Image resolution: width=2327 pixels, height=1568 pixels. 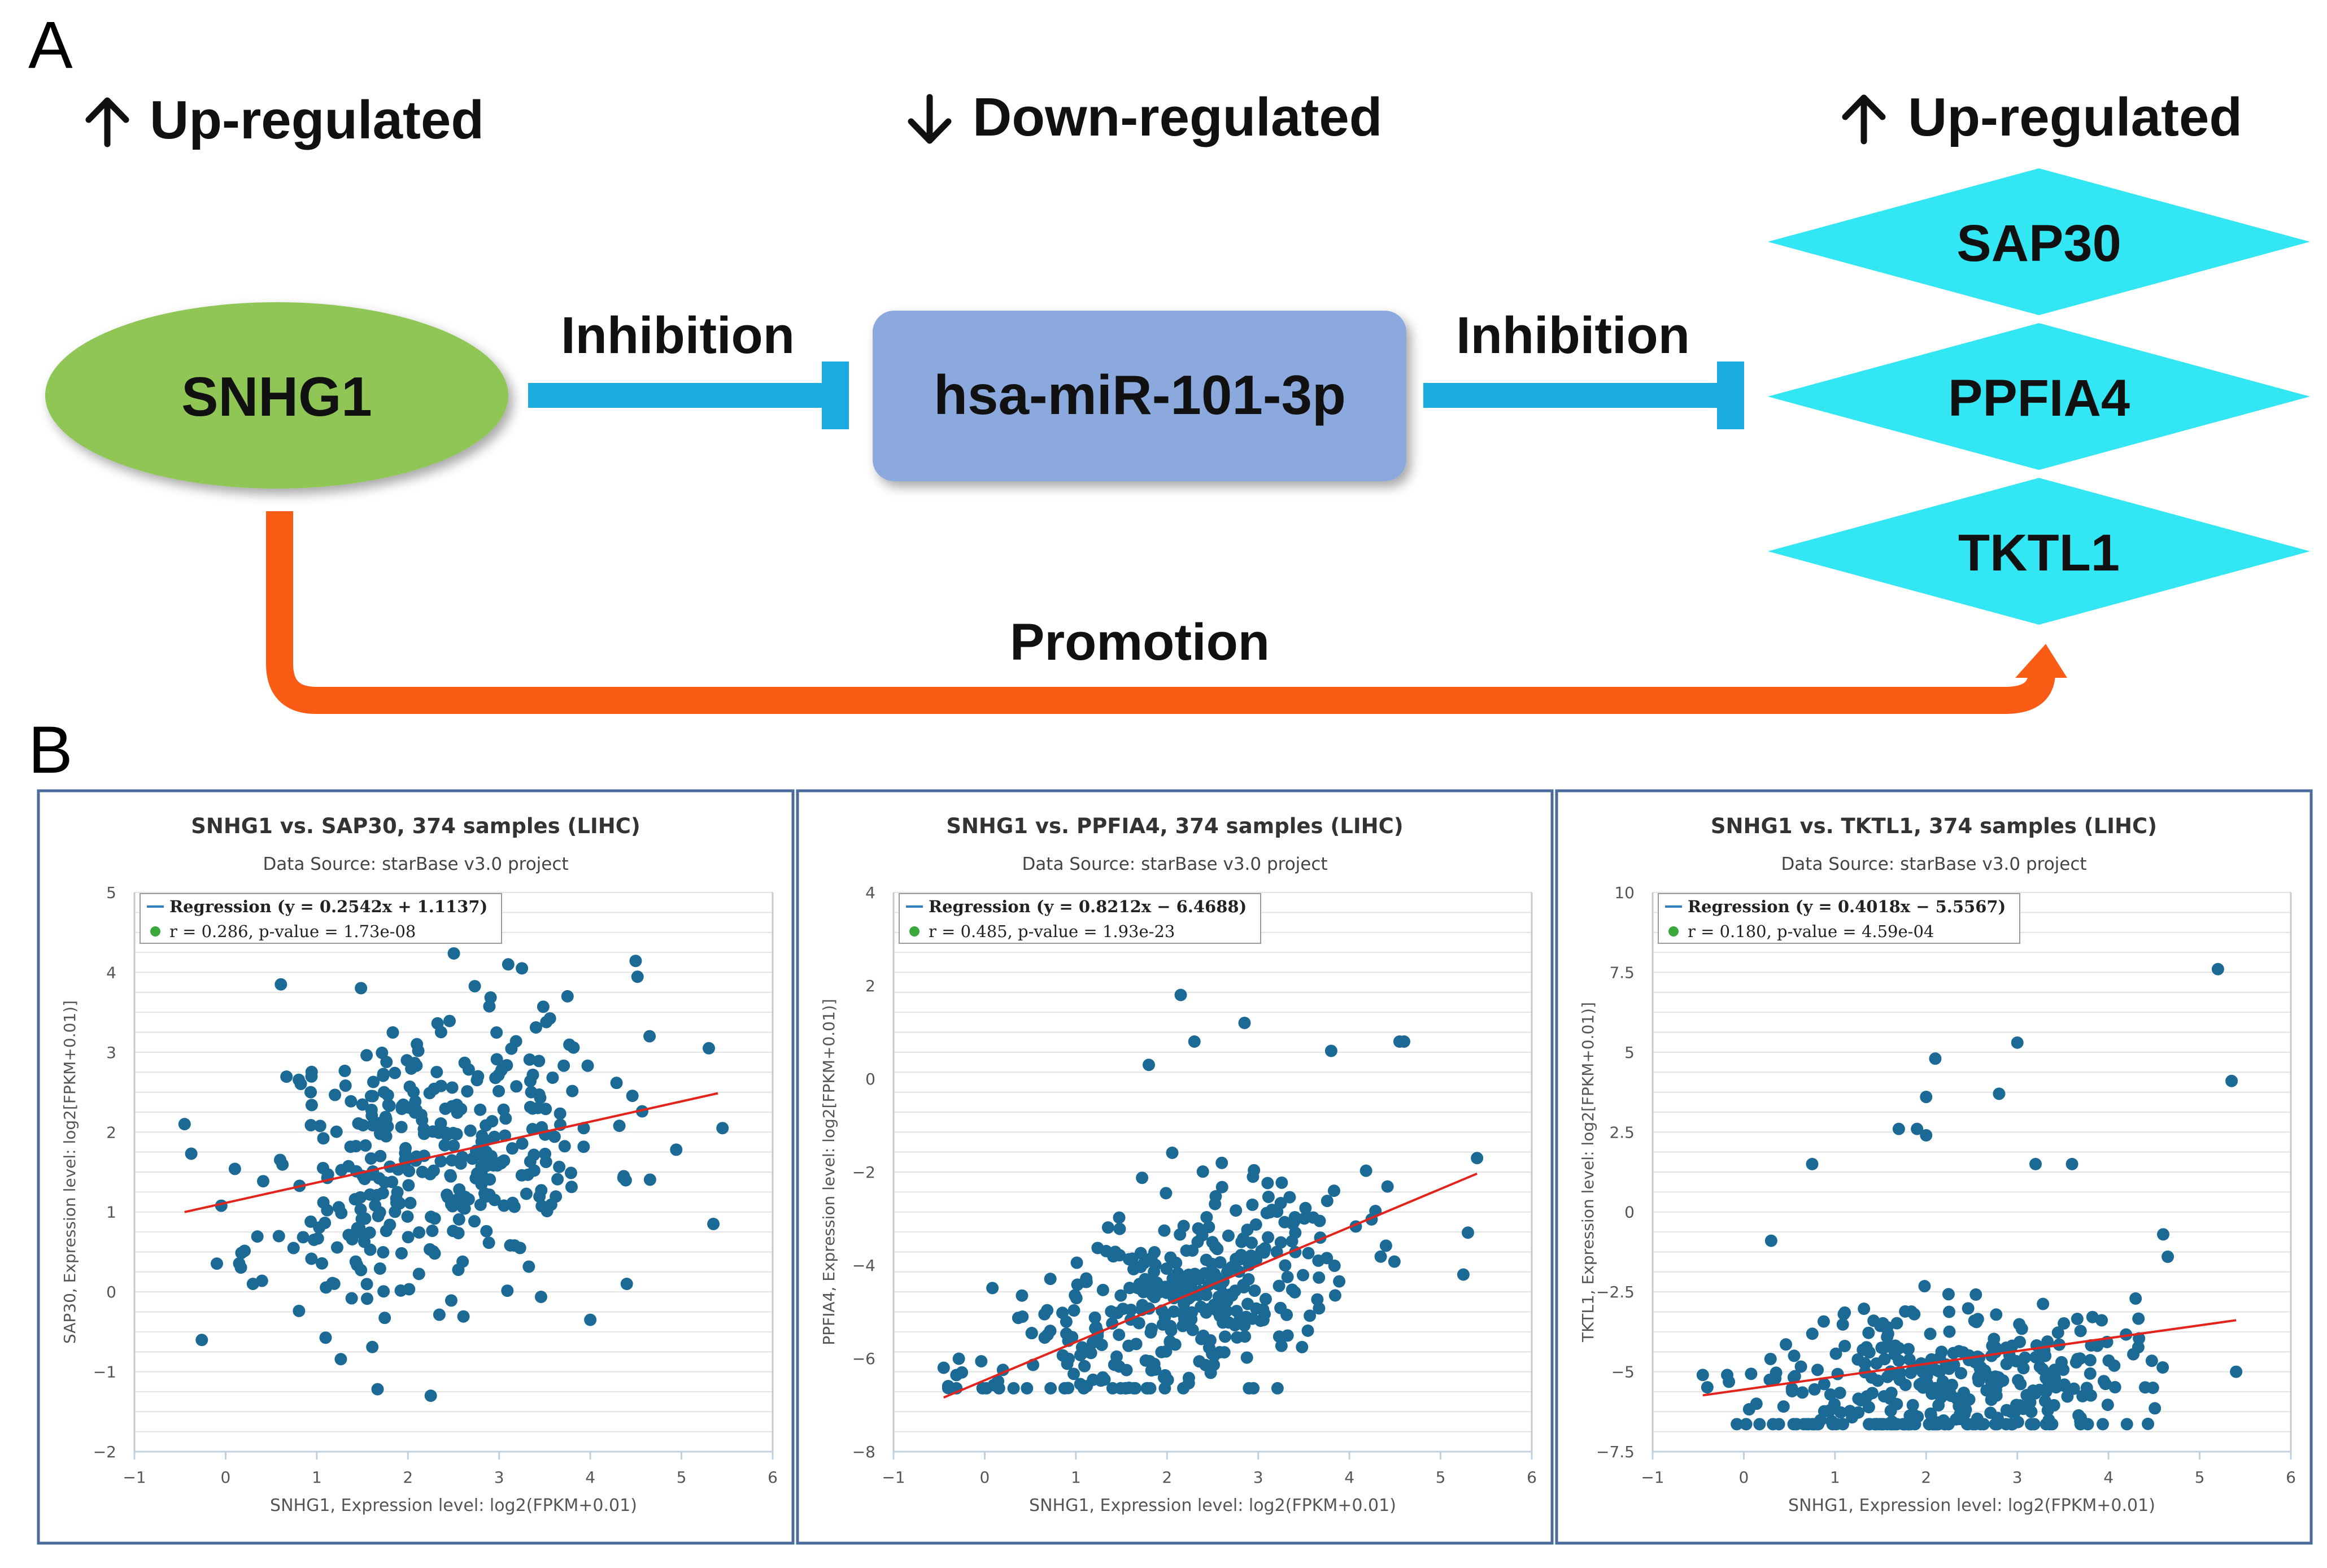 I want to click on ppfia4-label: PPFIA4, so click(x=2039, y=398).